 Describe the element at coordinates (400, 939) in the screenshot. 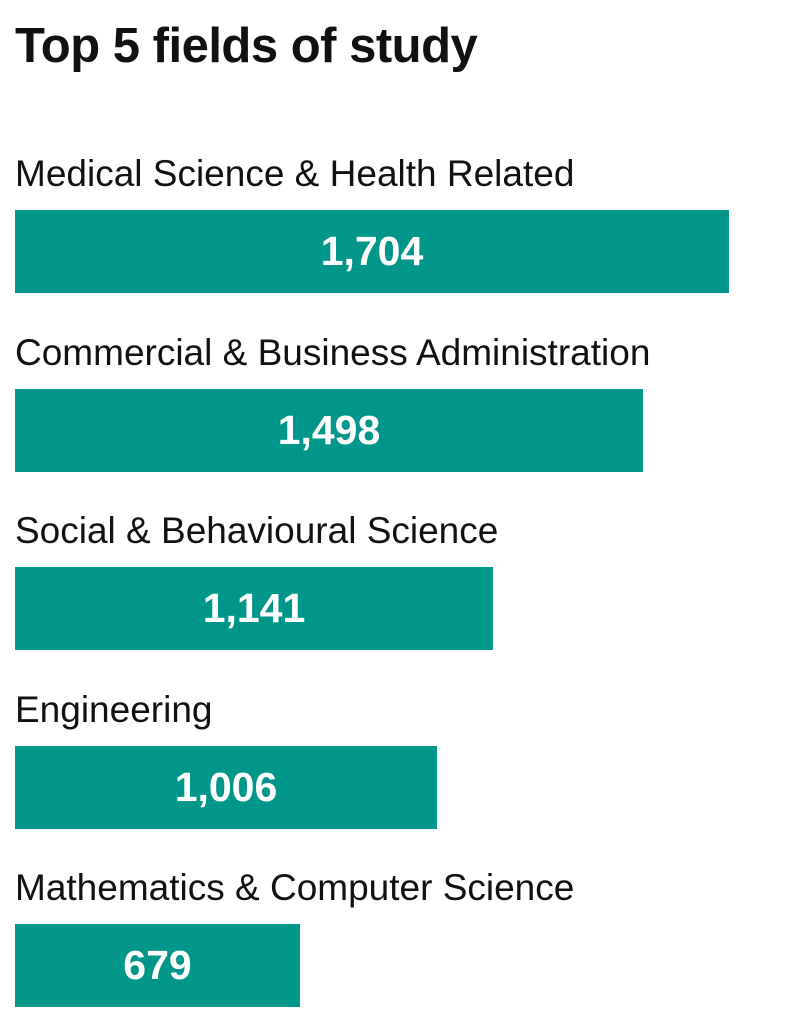

I see `bar-row: Mathematics & Computer Science 679` at that location.